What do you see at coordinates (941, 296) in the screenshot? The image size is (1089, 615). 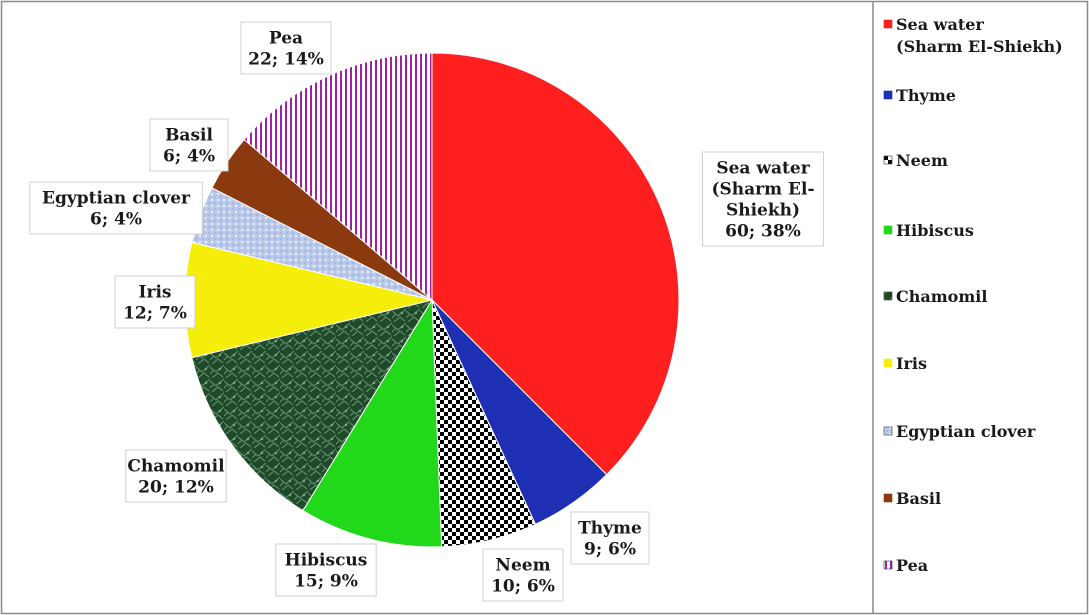 I see `legend-label: Chamomil` at bounding box center [941, 296].